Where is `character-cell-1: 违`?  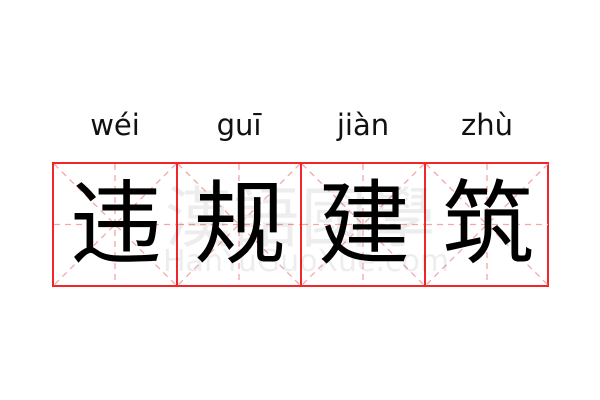 character-cell-1: 违 is located at coordinates (116, 224).